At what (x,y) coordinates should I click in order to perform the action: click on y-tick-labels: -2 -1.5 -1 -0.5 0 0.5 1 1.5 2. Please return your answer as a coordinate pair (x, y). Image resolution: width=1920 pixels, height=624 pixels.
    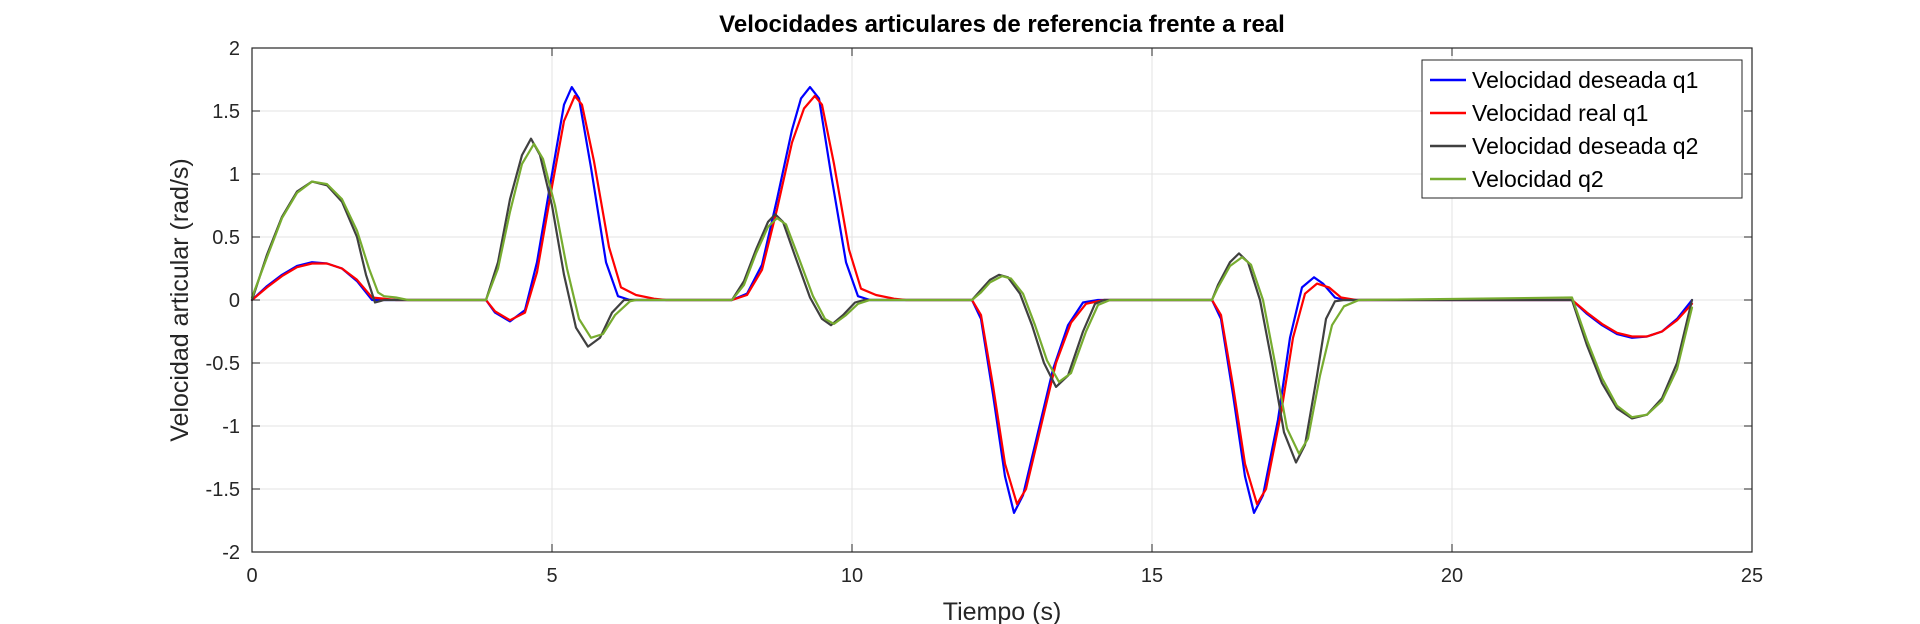
    Looking at the image, I should click on (223, 301).